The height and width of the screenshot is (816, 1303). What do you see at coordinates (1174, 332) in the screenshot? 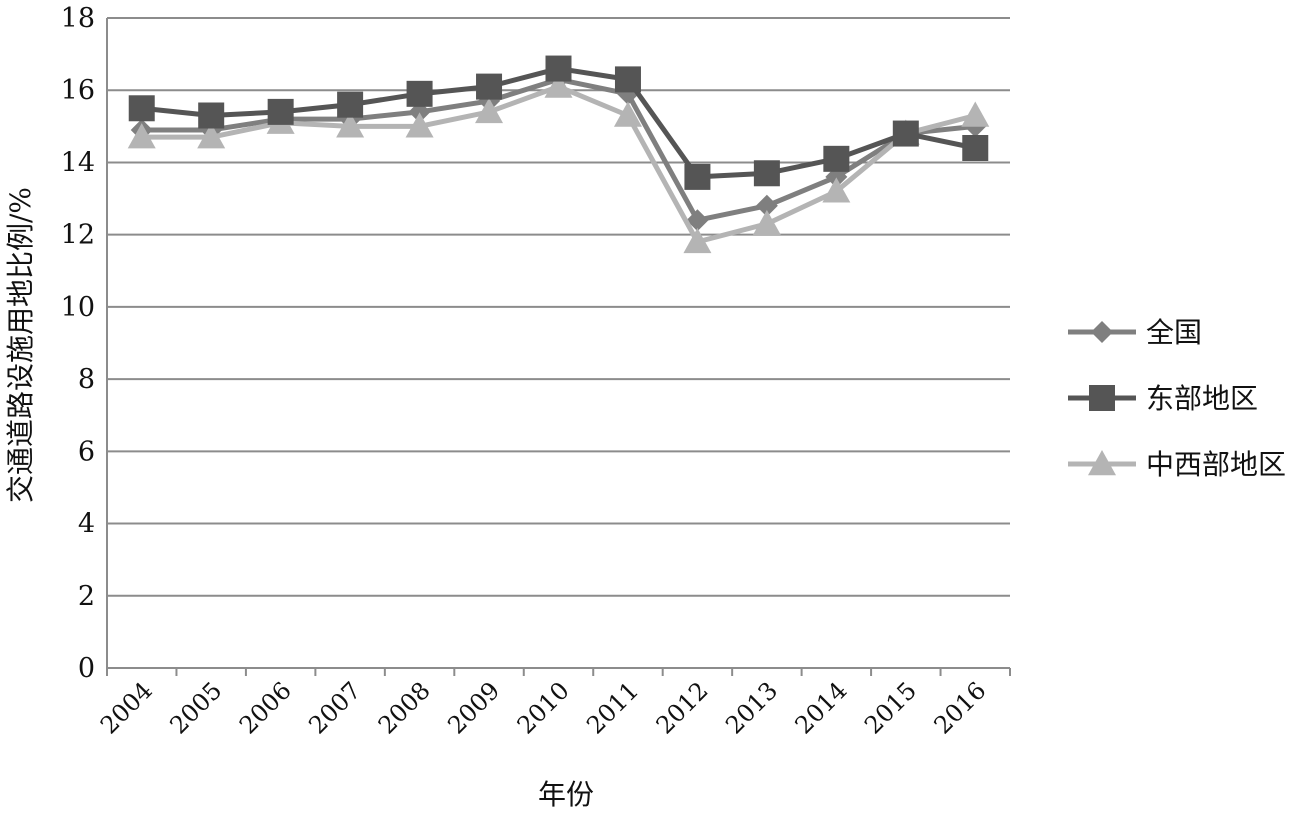
I see `legend-label: 全国` at bounding box center [1174, 332].